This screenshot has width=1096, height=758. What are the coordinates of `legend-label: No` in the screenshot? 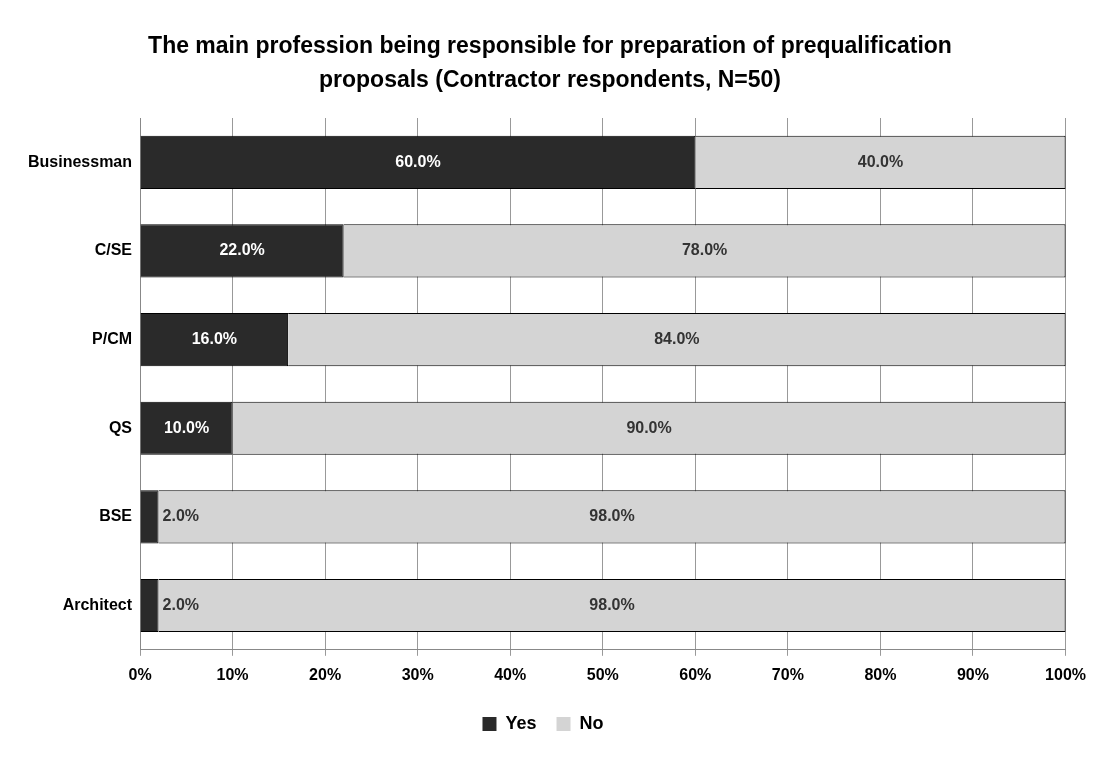 It's located at (591, 722).